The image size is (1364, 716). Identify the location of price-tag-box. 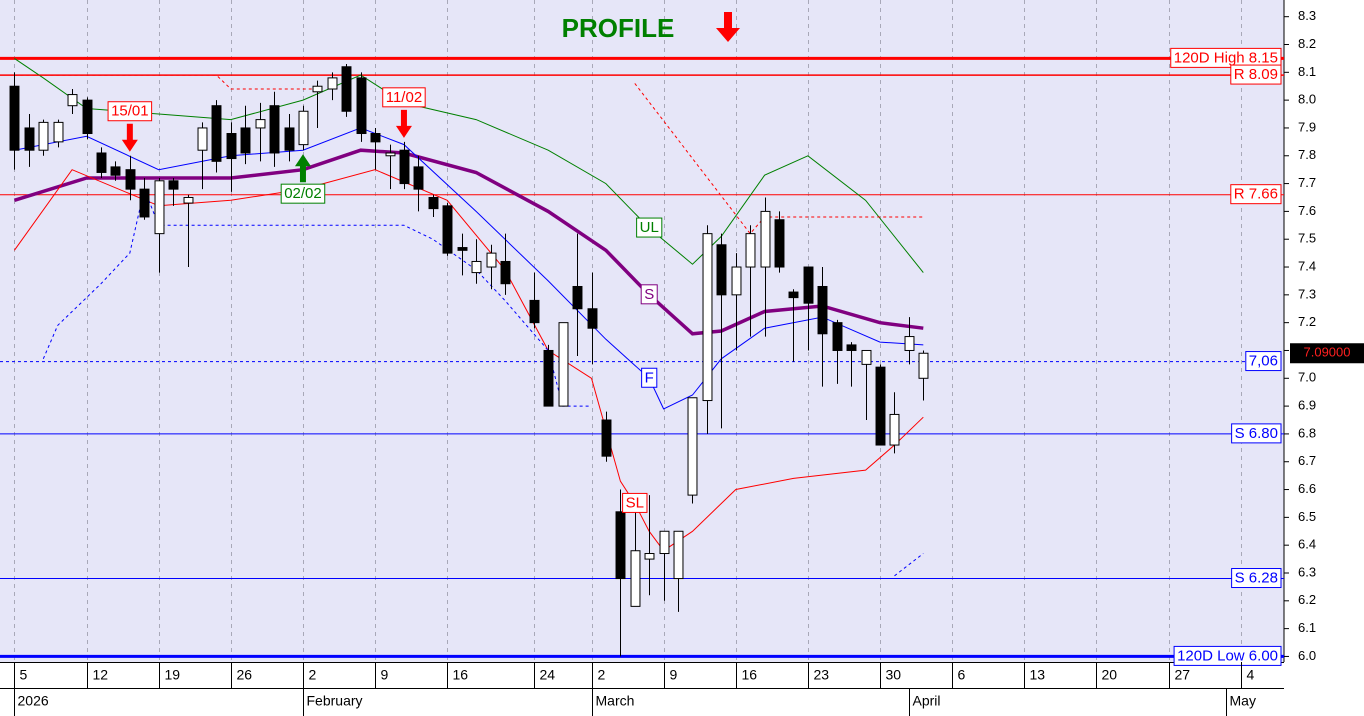
(1327, 353).